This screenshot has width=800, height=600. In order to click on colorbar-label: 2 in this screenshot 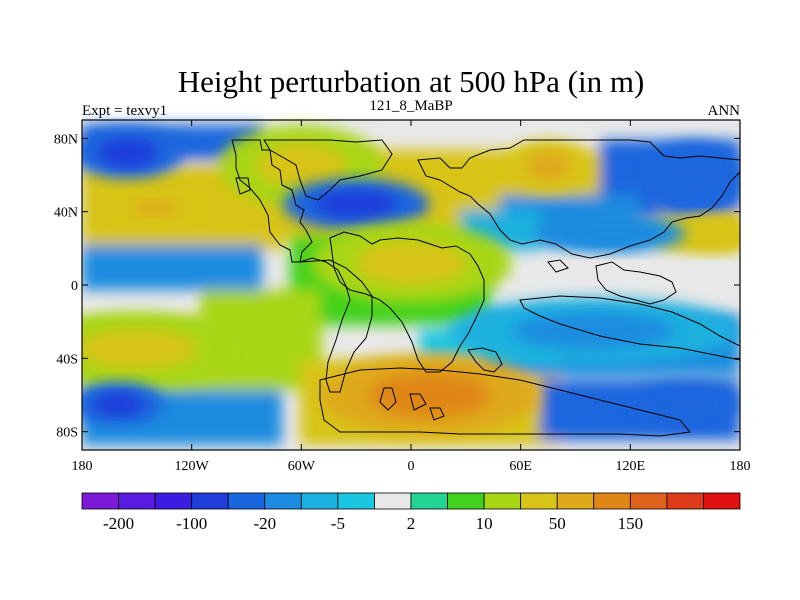, I will do `click(411, 523)`.